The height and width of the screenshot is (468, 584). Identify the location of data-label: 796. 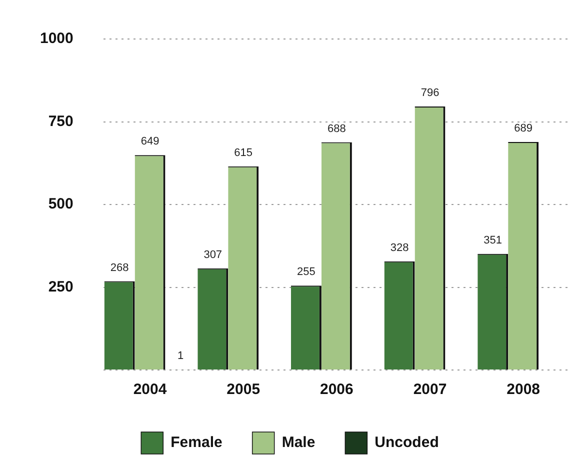
(430, 93).